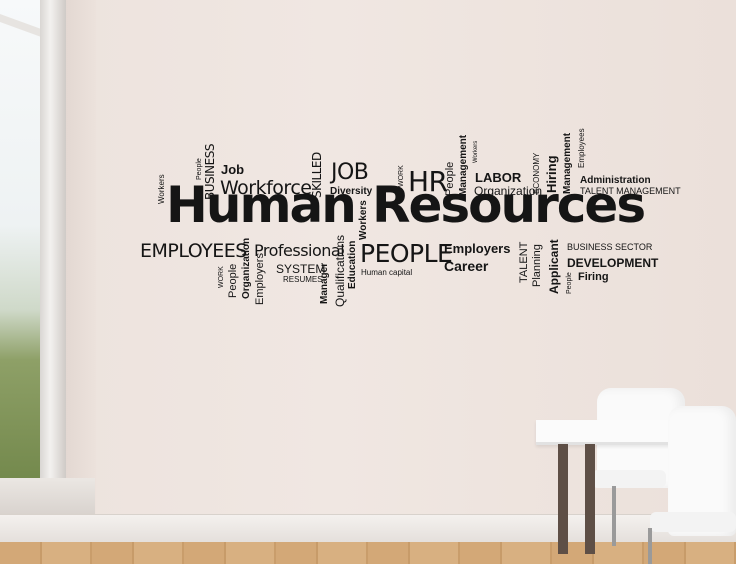  Describe the element at coordinates (629, 479) in the screenshot. I see `chair-seat-left` at that location.